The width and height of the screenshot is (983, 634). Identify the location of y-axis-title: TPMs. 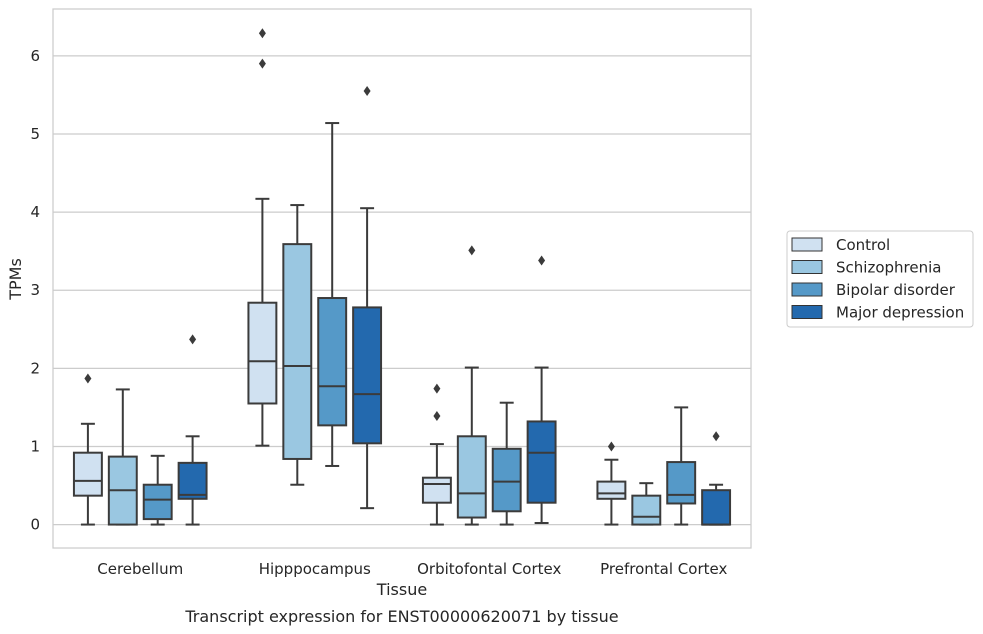
(15, 279).